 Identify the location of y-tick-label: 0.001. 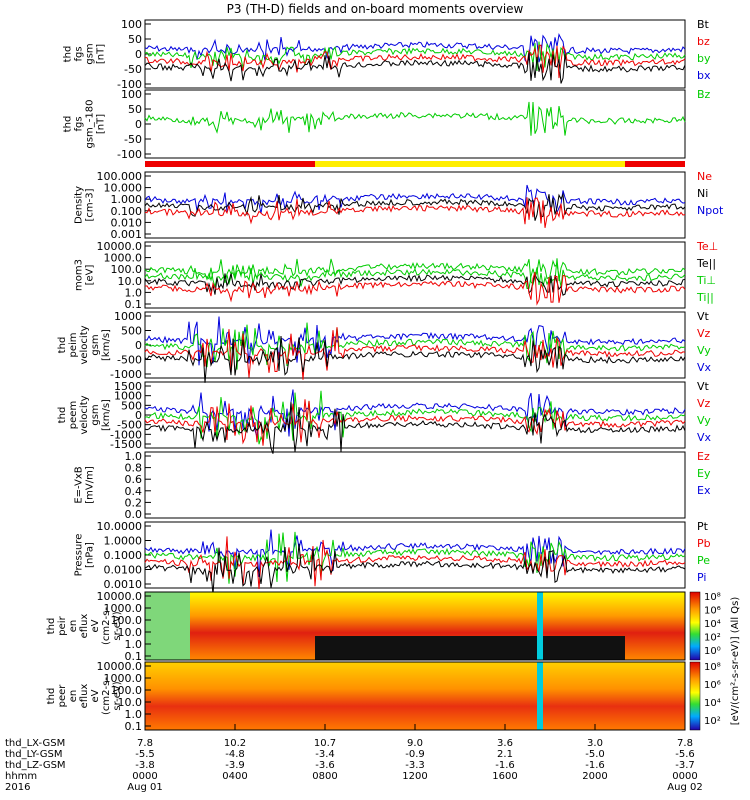
(127, 234).